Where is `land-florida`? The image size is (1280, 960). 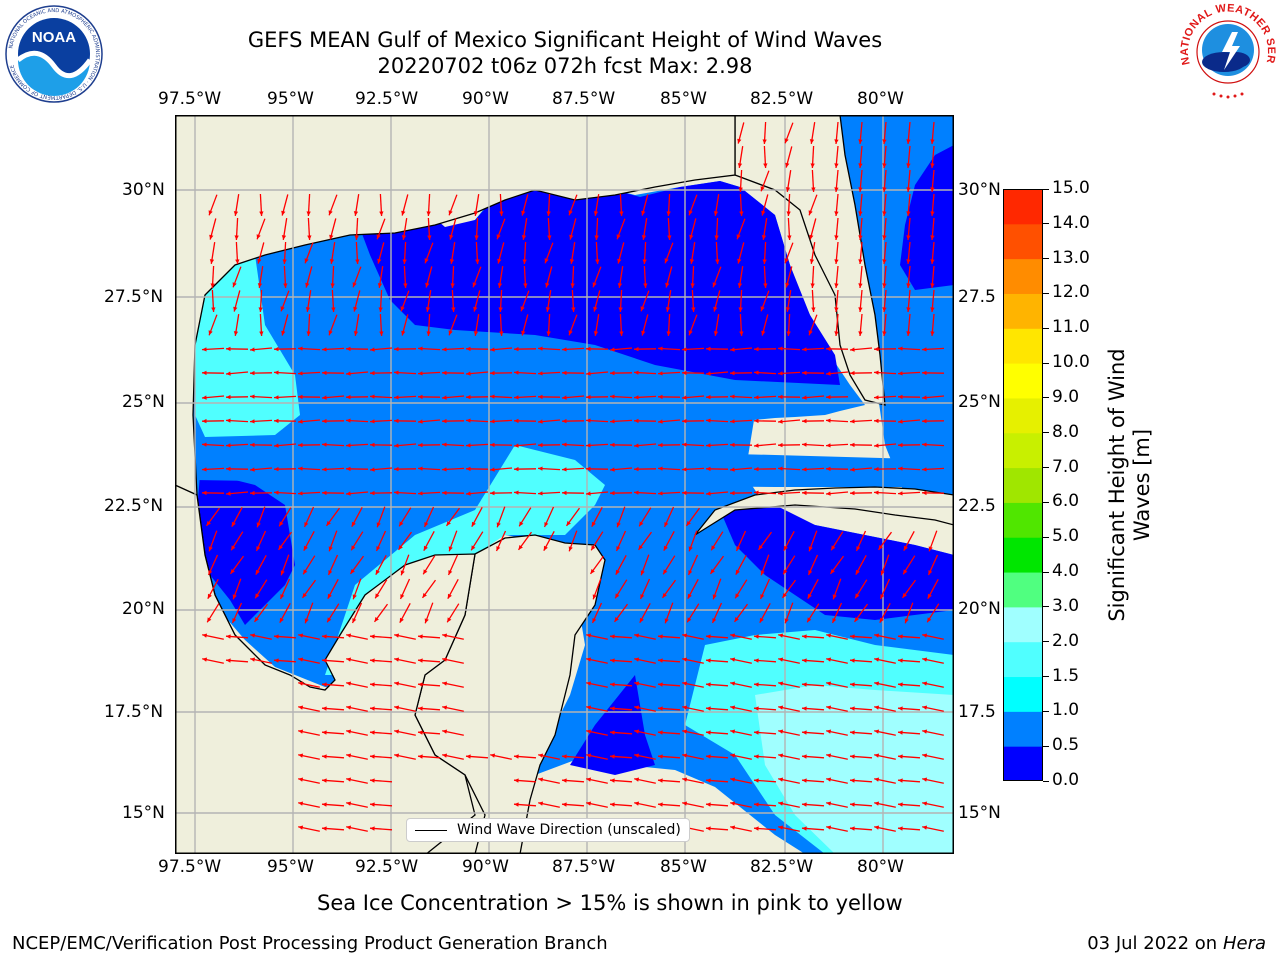
land-florida is located at coordinates (810, 260).